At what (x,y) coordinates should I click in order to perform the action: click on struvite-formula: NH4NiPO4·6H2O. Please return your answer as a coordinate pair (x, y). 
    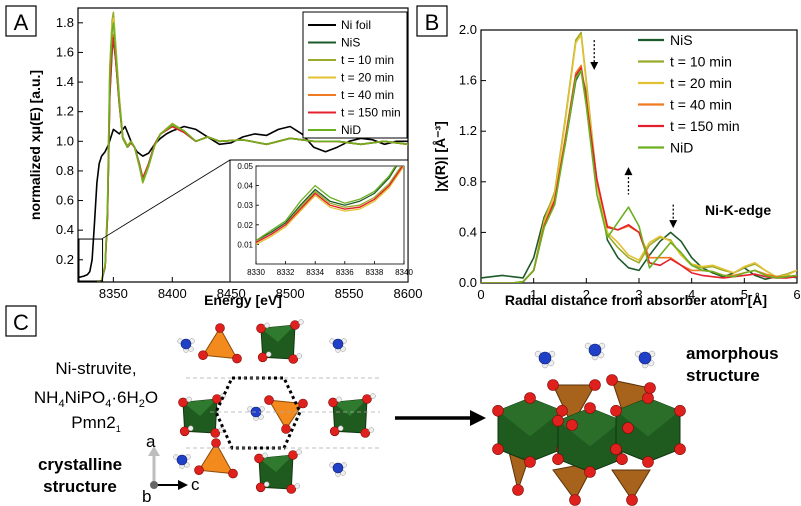
    Looking at the image, I should click on (96, 399).